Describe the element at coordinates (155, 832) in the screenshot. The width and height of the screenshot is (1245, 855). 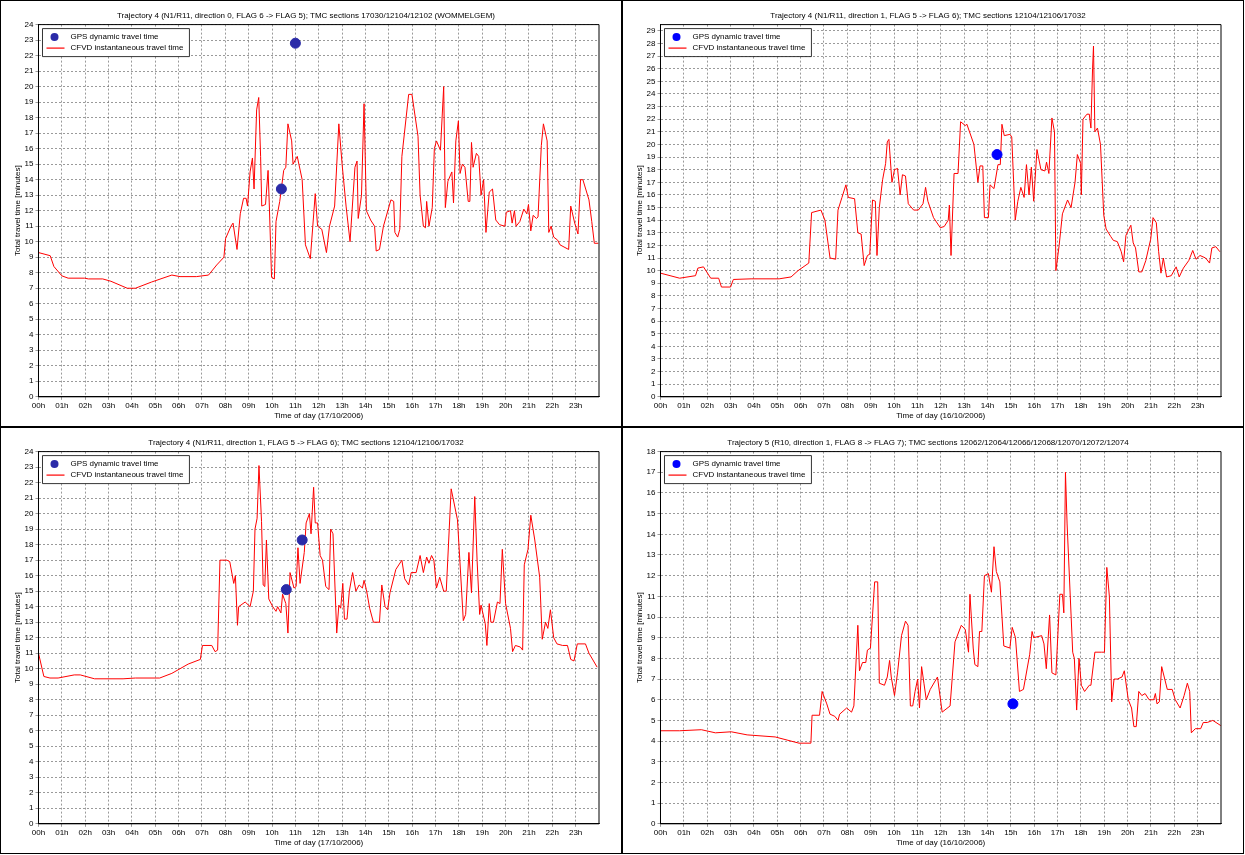
I see `x-tick-label: 05h` at that location.